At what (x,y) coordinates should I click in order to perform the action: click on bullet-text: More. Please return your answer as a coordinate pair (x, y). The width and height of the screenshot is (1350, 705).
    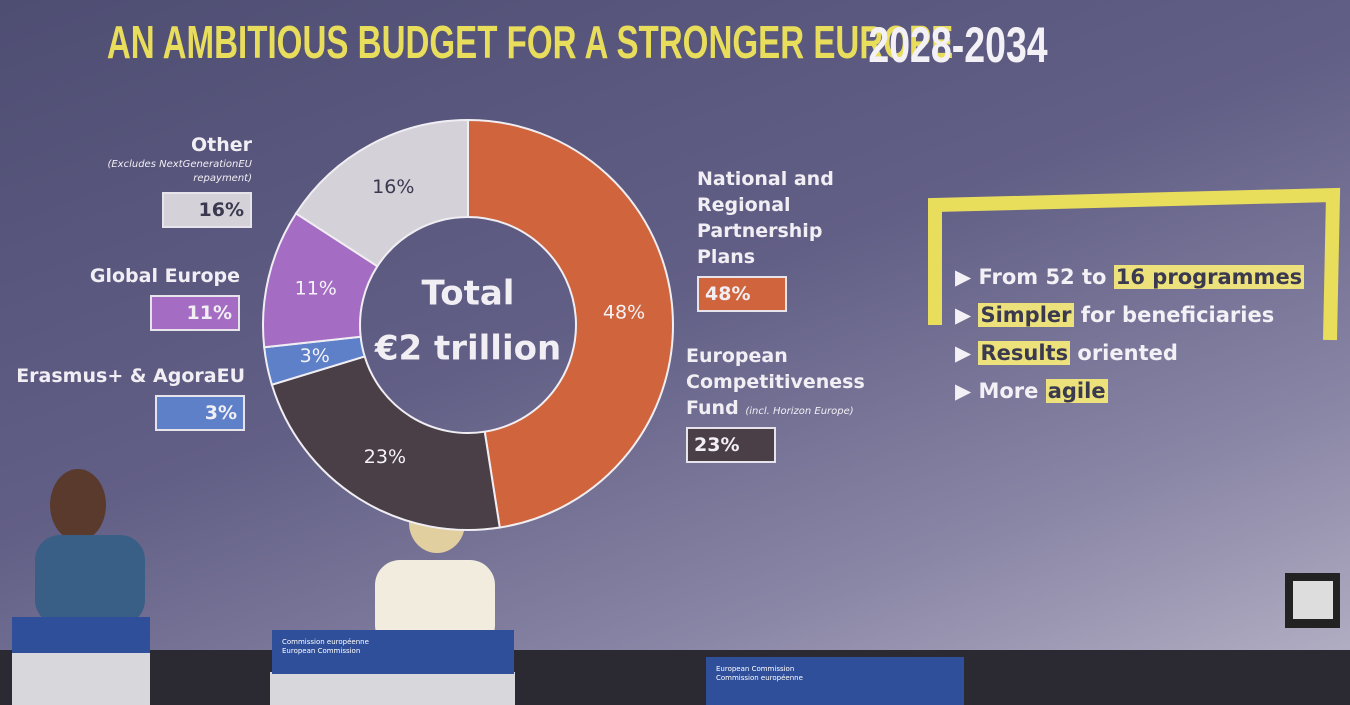
    Looking at the image, I should click on (1012, 391).